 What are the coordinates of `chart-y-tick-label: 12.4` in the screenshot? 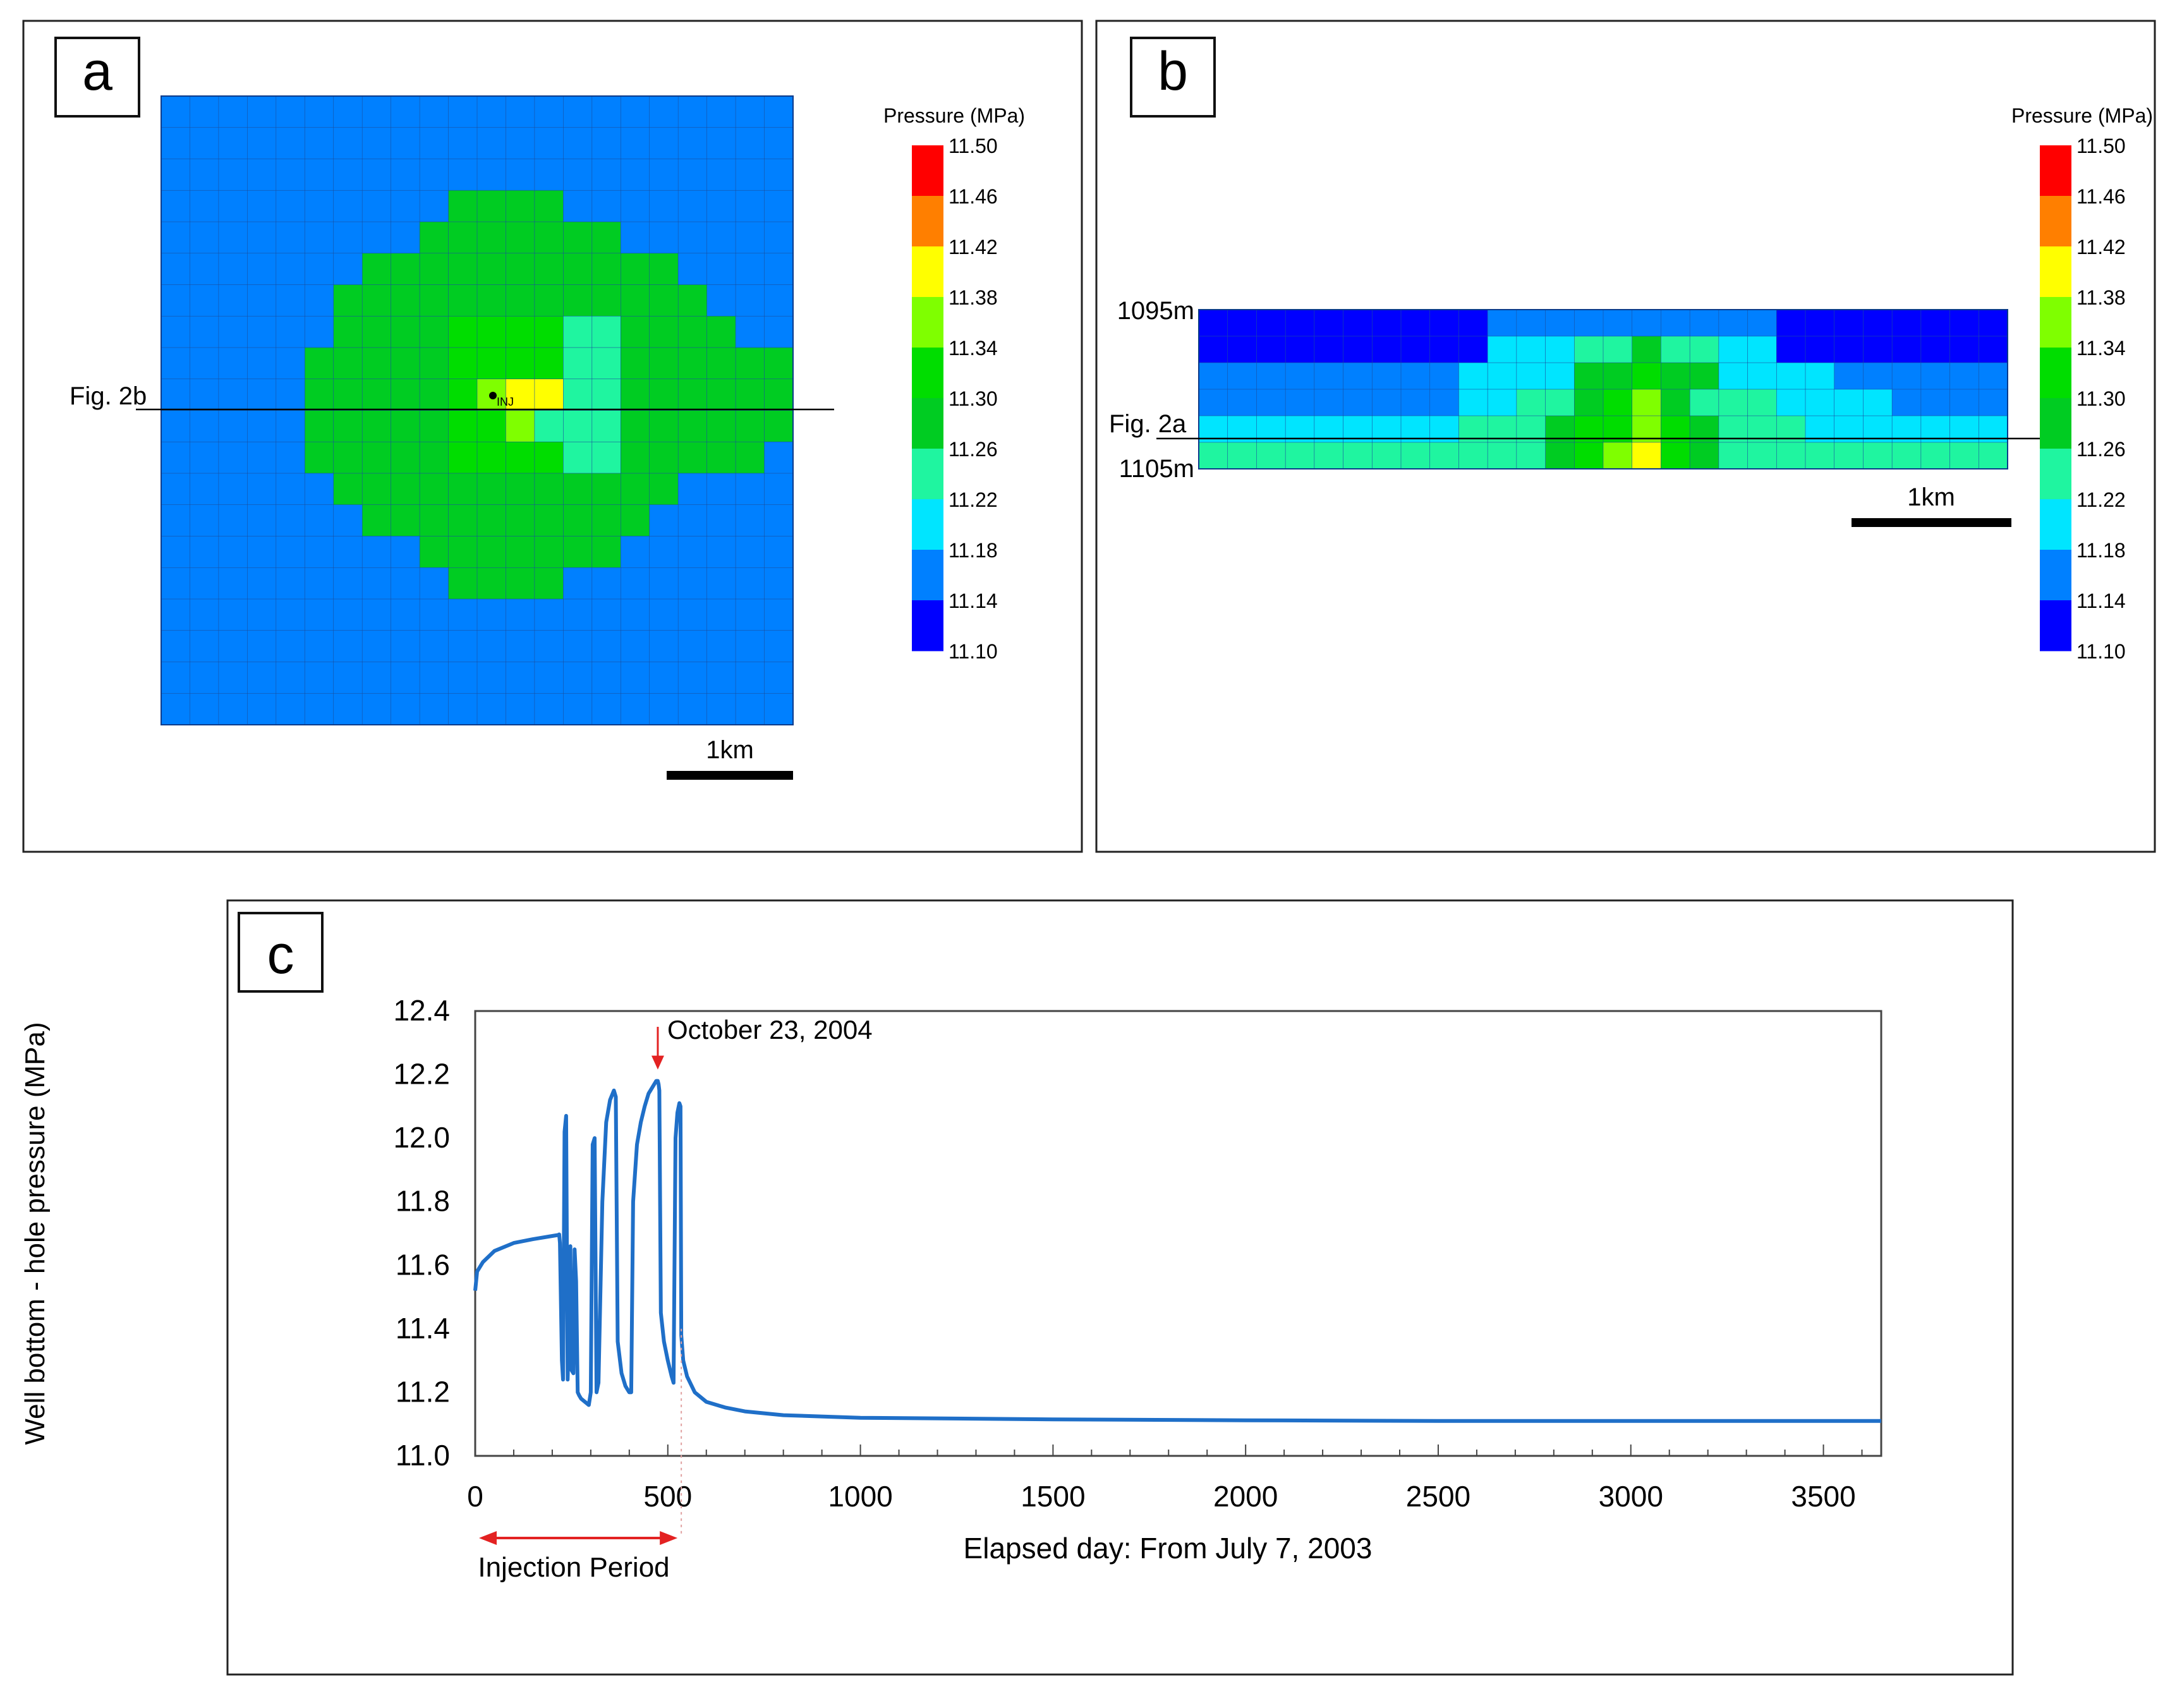 It's located at (421, 1011).